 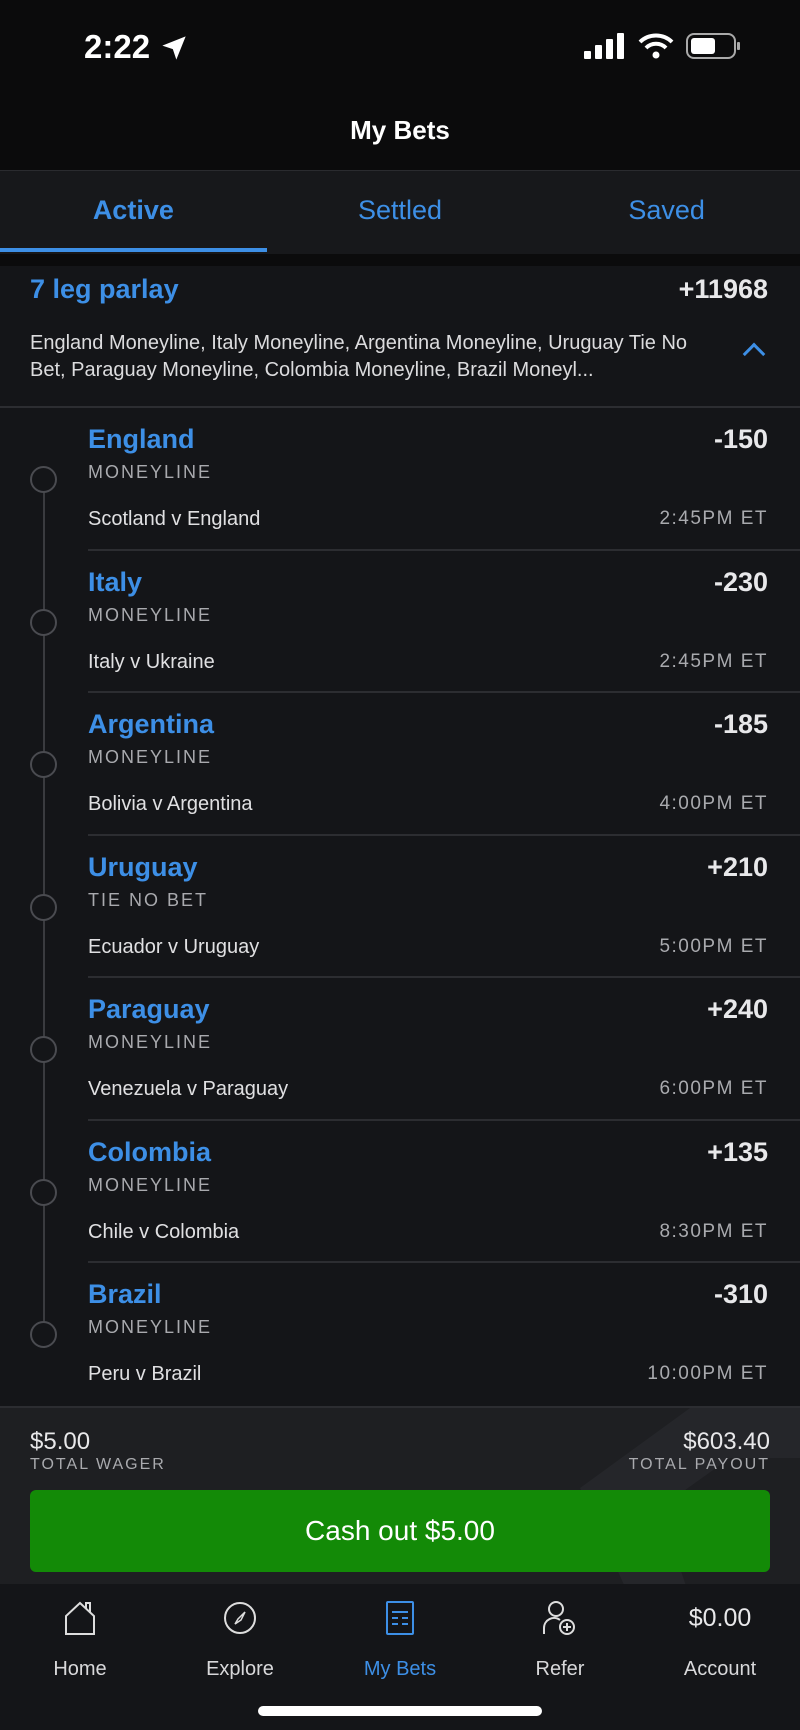 I want to click on leg-team: Colombia, so click(x=150, y=1151).